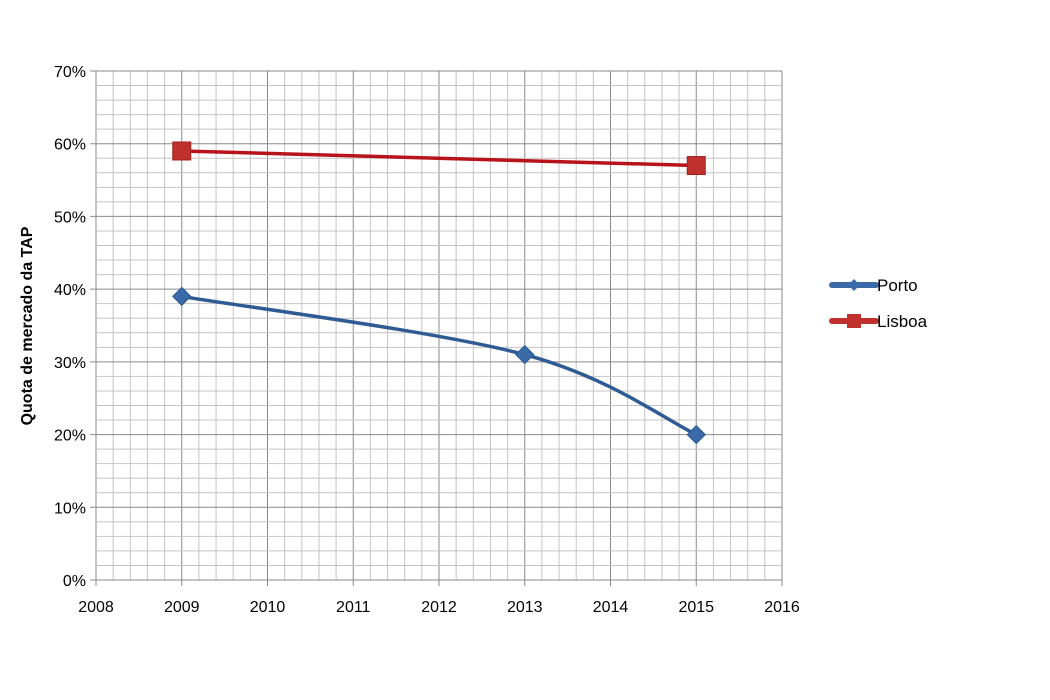 Image resolution: width=1050 pixels, height=700 pixels. I want to click on y-tick-label: 50%, so click(70, 217).